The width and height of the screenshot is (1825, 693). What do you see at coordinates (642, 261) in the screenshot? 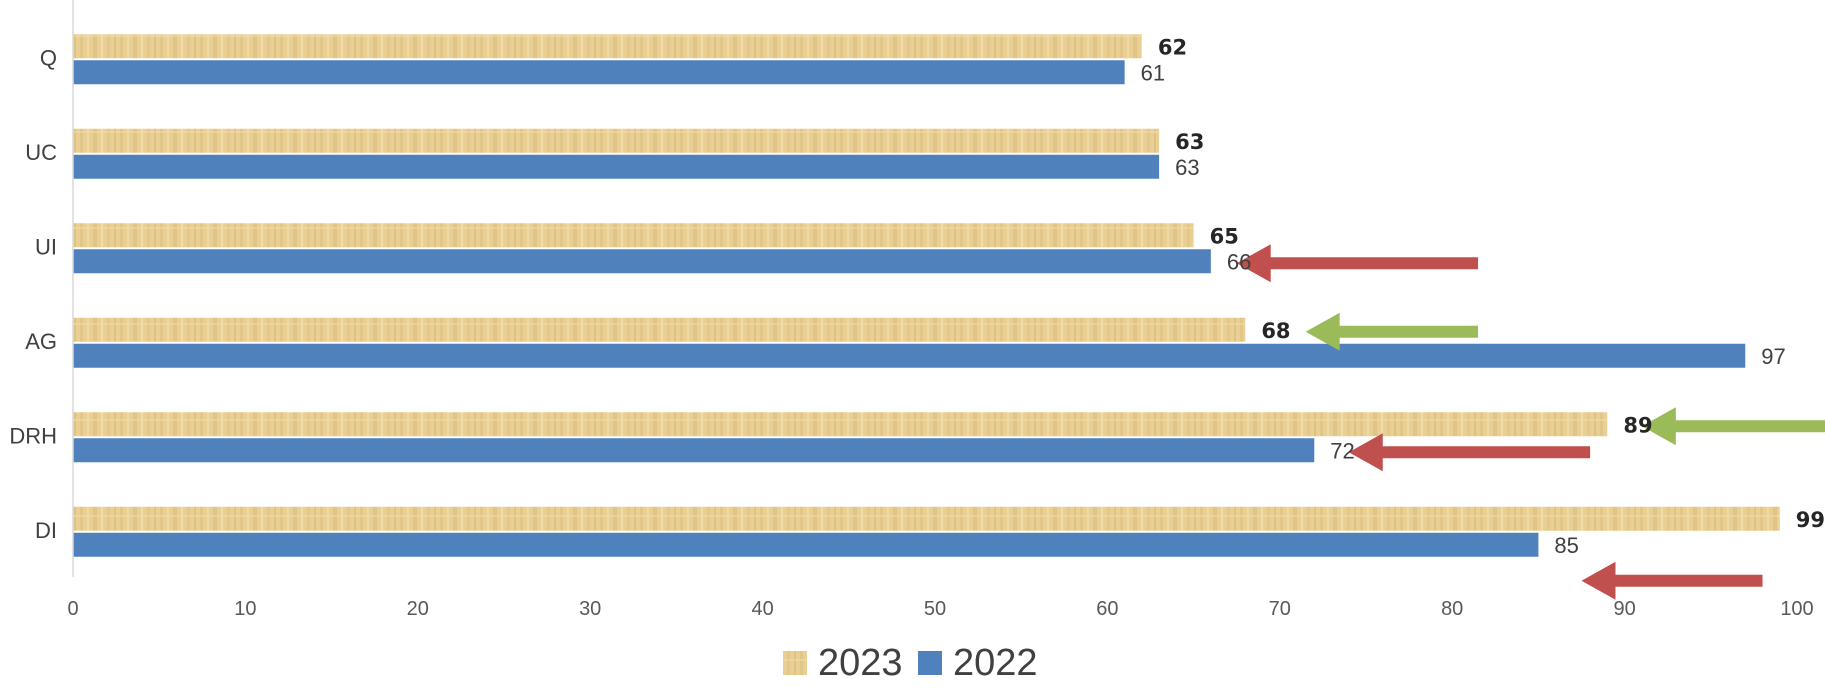
I see `bar-2022-ui` at bounding box center [642, 261].